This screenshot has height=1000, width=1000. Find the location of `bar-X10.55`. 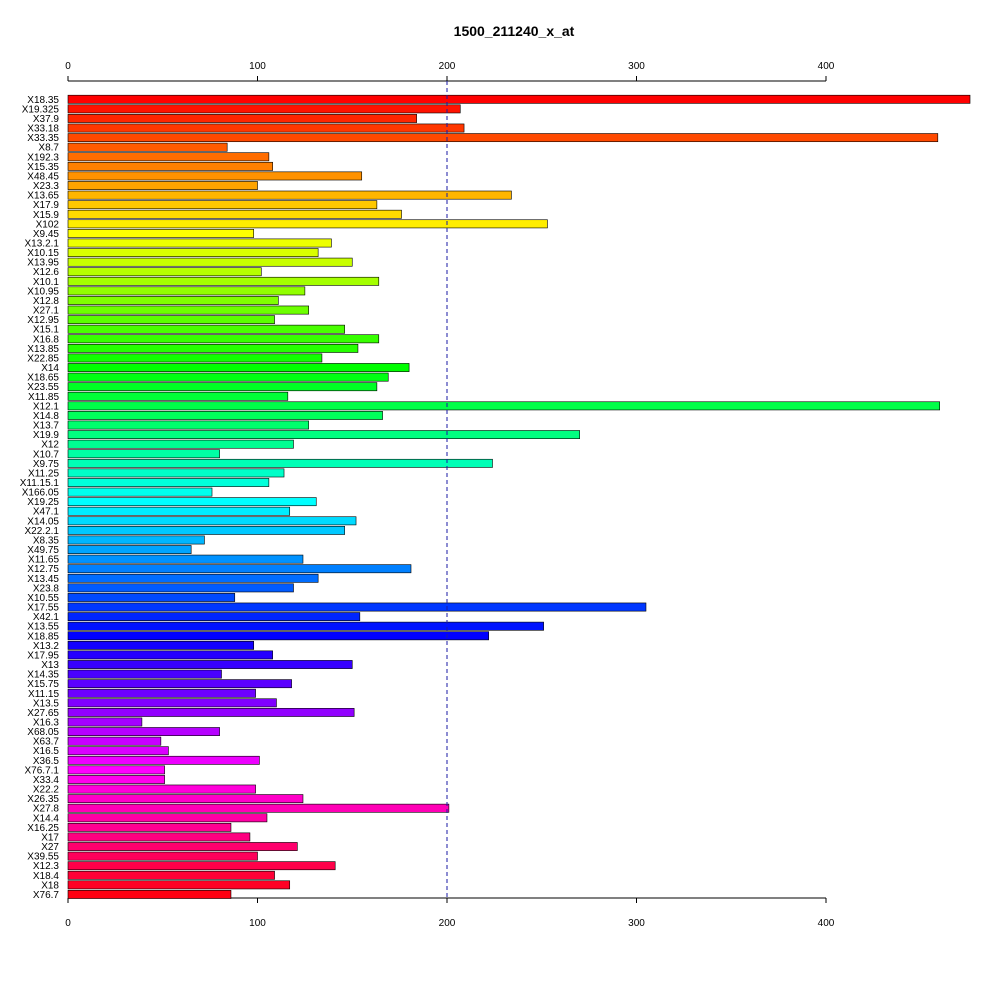

bar-X10.55 is located at coordinates (151, 597).